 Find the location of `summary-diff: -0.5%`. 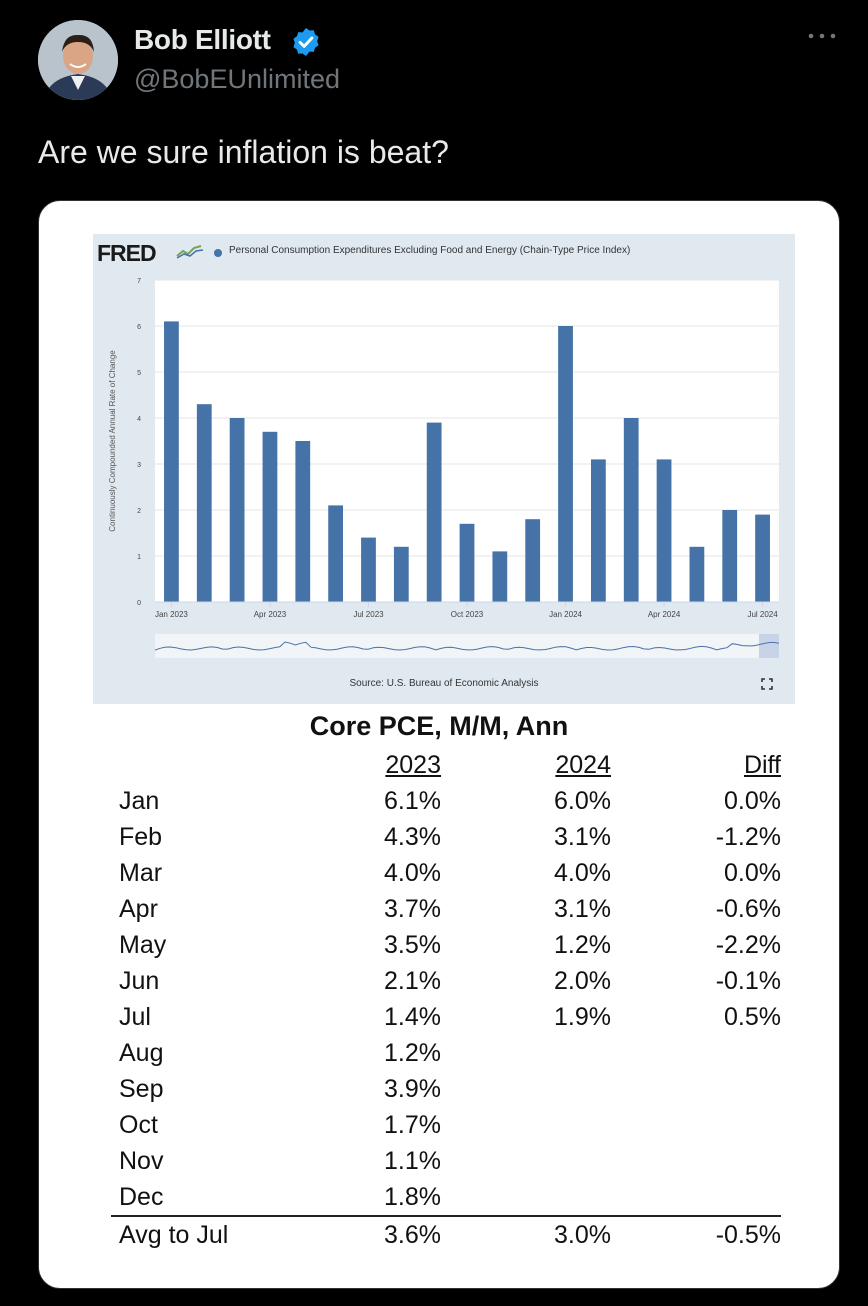

summary-diff: -0.5% is located at coordinates (696, 1234).